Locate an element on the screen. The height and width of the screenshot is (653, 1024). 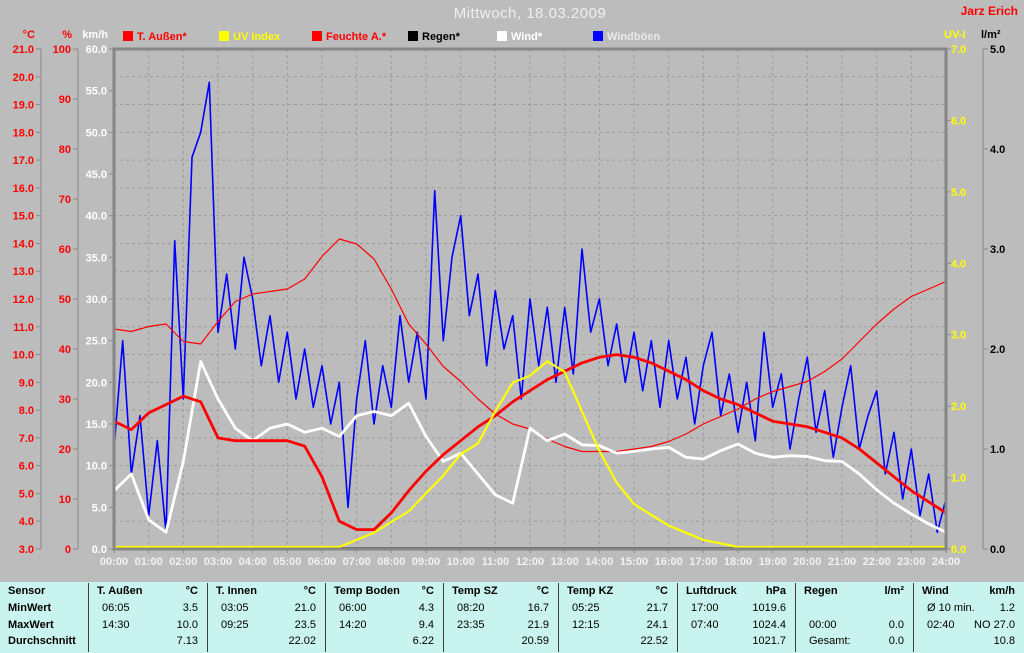
axis-unit-label: % is located at coordinates (67, 35).